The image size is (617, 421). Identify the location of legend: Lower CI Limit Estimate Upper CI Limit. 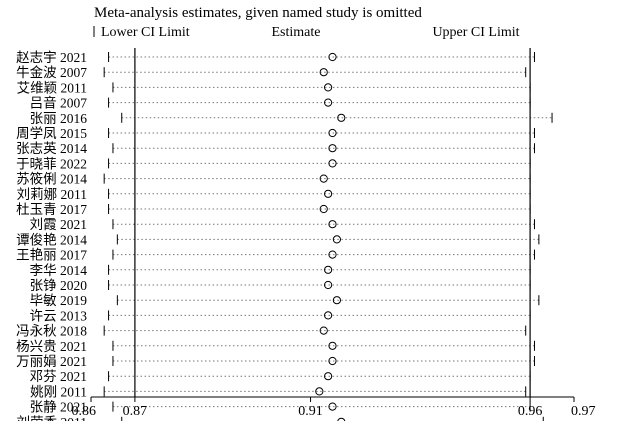
(306, 32).